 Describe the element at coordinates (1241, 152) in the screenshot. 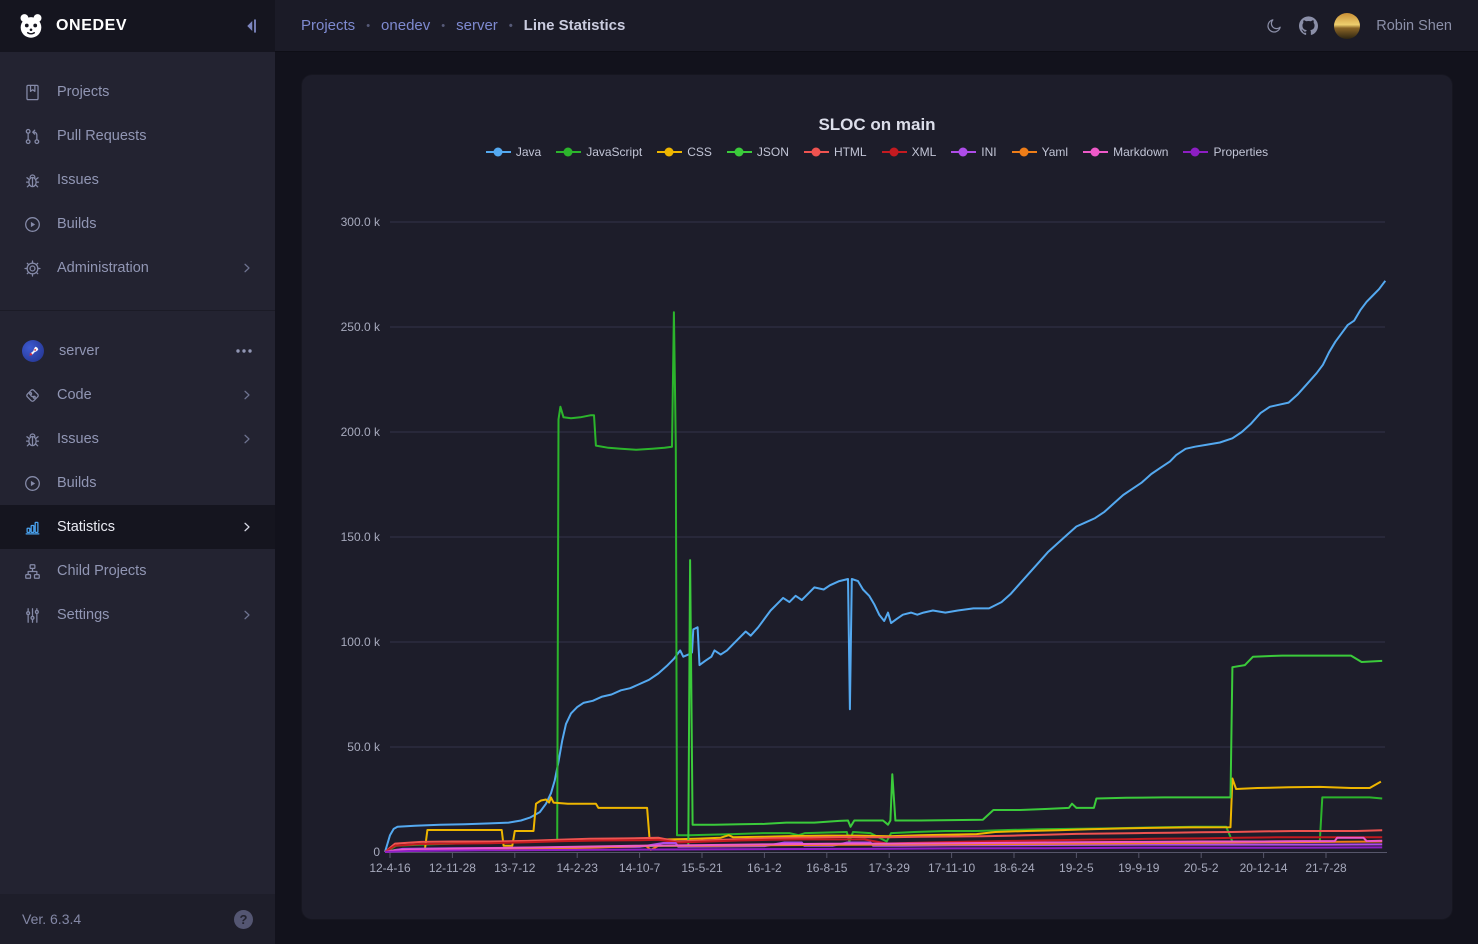

I see `legend-label: Properties` at that location.